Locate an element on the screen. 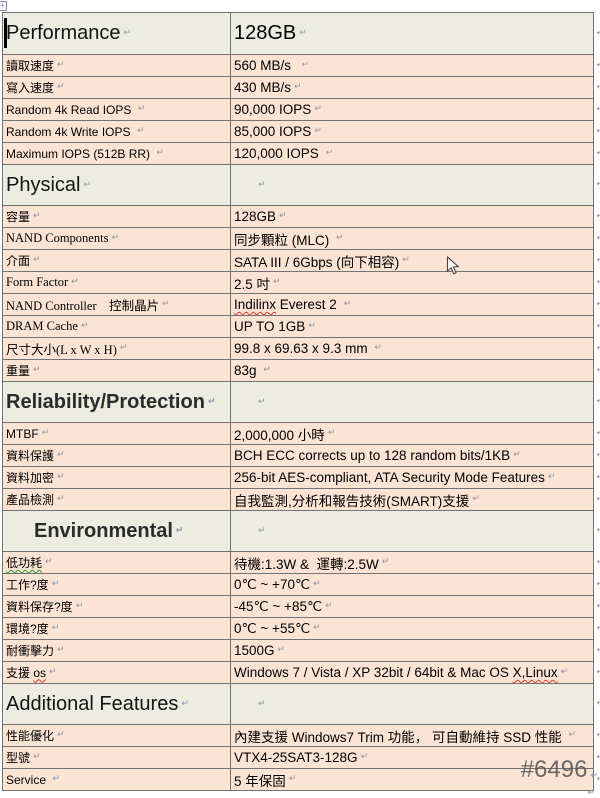  spec-value: Everest 2 is located at coordinates (308, 304).